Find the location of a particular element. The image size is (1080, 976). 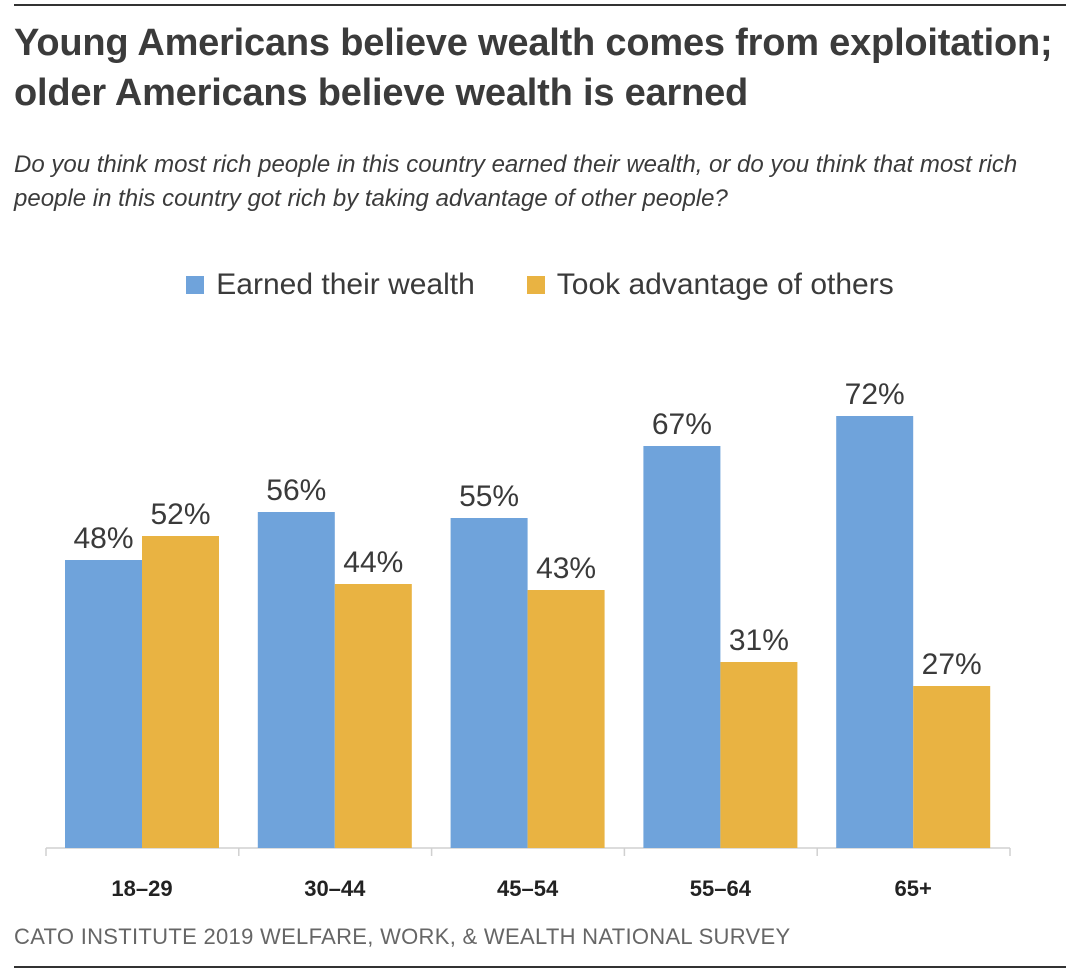

legend-swatch-earned is located at coordinates (195, 285).